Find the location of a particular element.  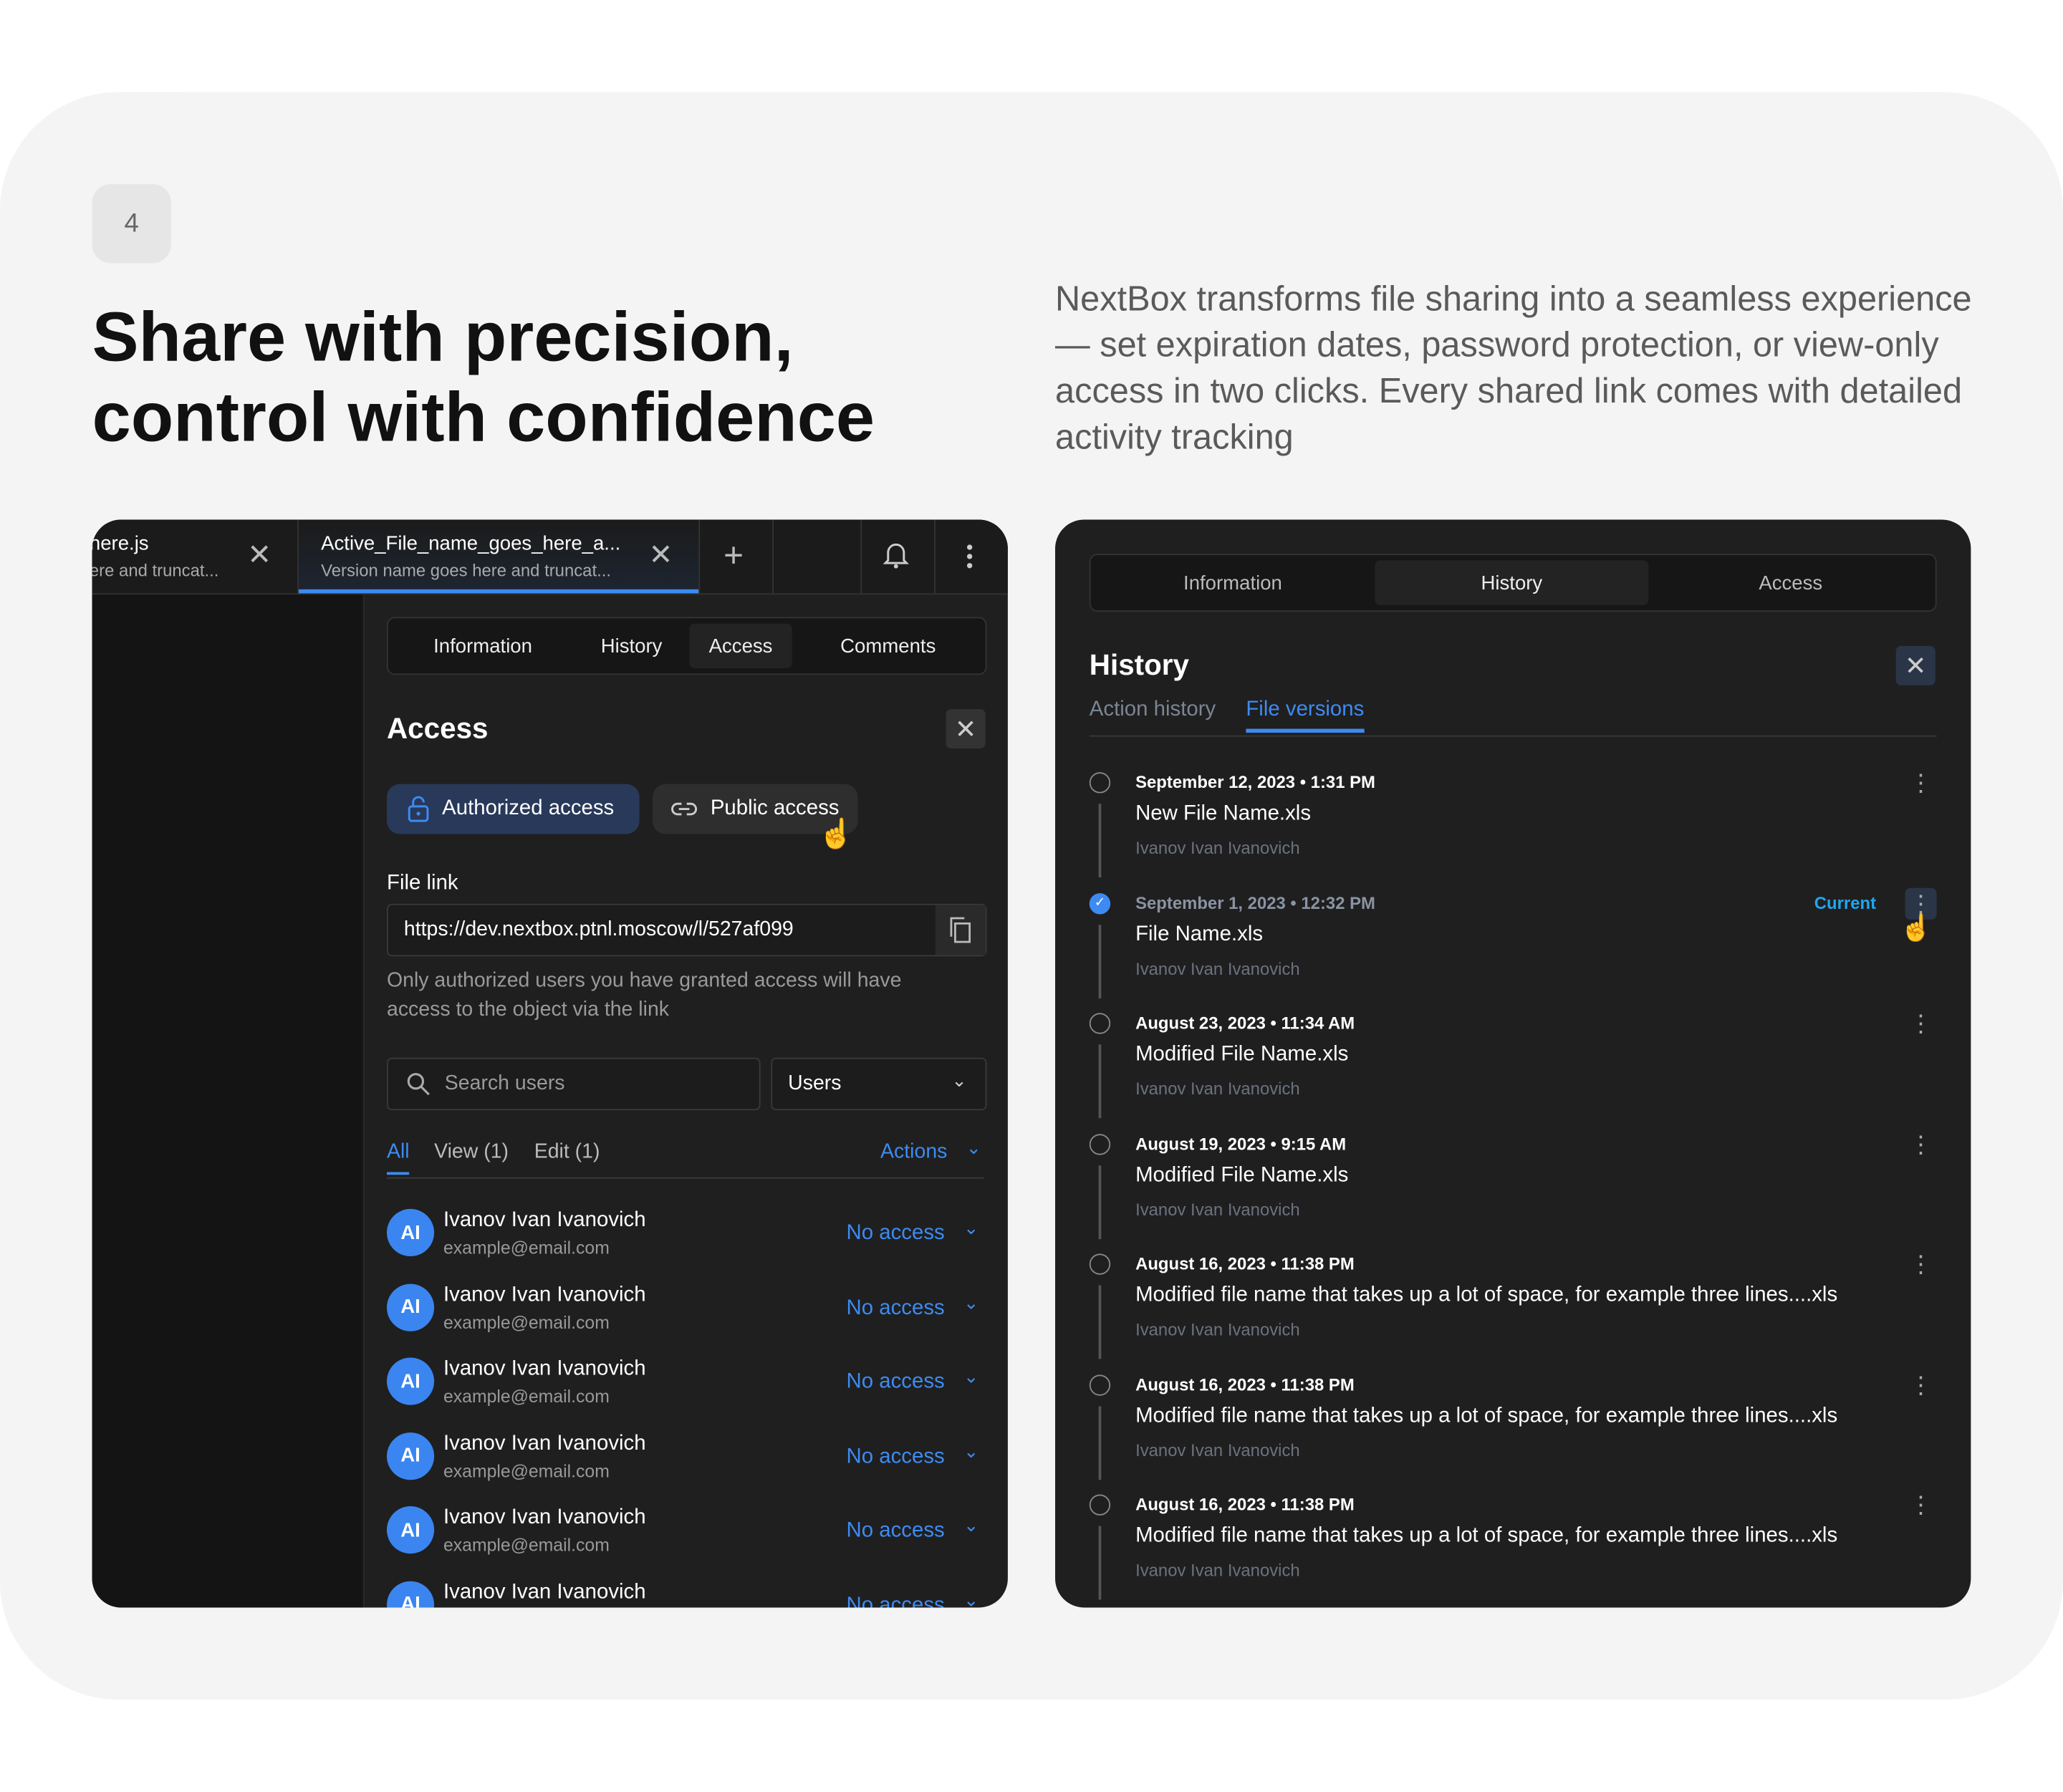

copy-button is located at coordinates (960, 930).